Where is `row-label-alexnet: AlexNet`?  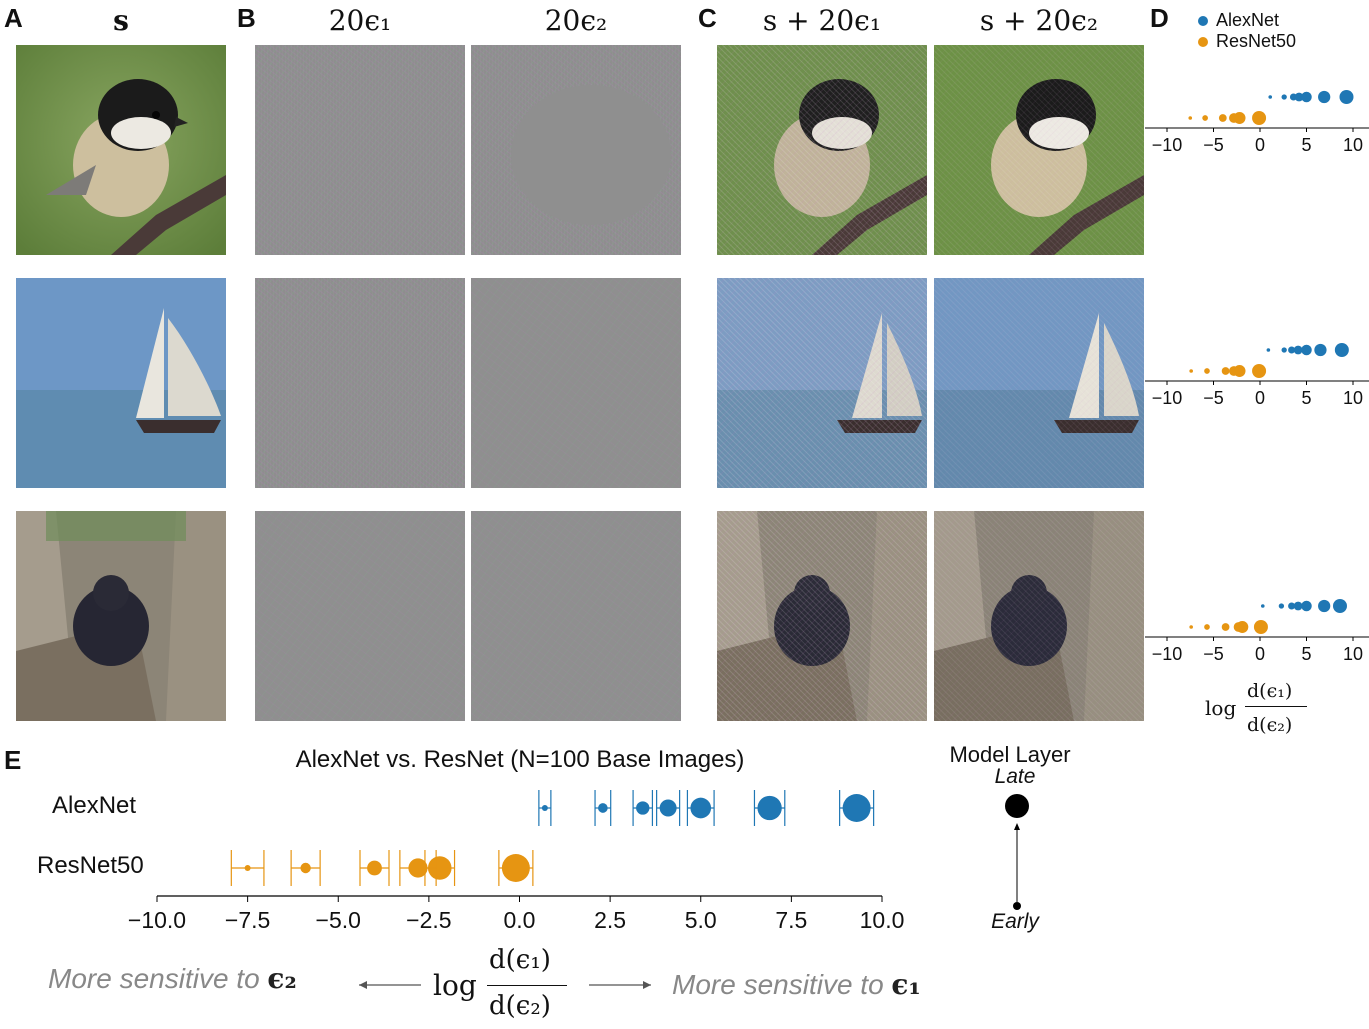
row-label-alexnet: AlexNet is located at coordinates (94, 805).